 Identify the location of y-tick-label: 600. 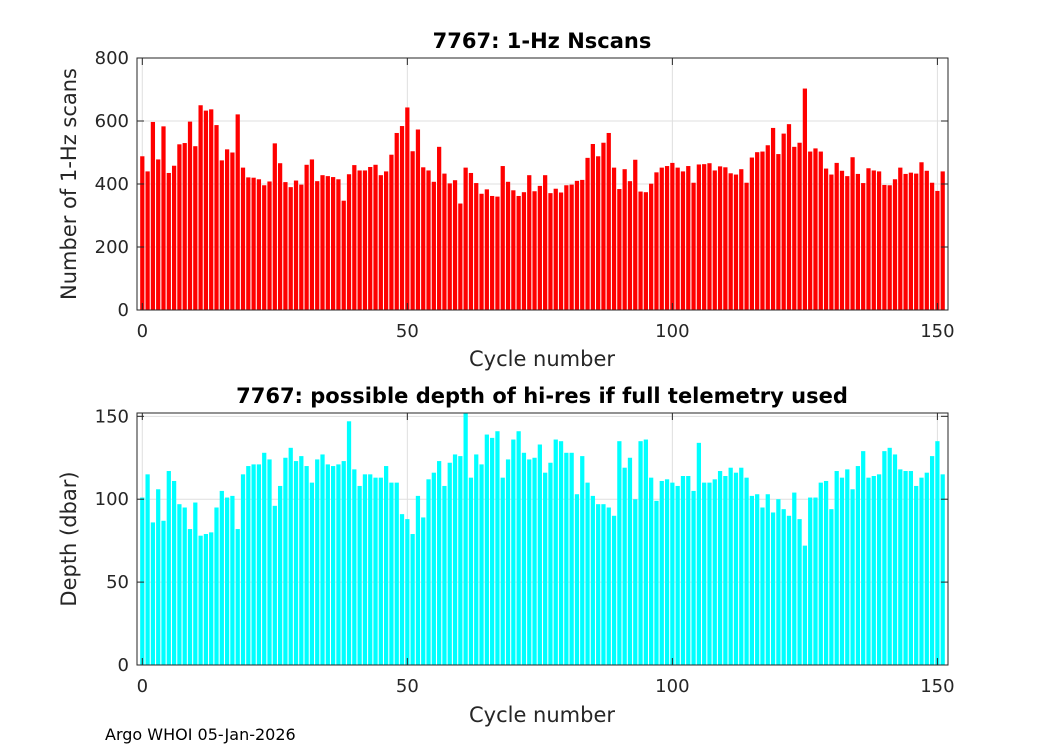
(112, 121).